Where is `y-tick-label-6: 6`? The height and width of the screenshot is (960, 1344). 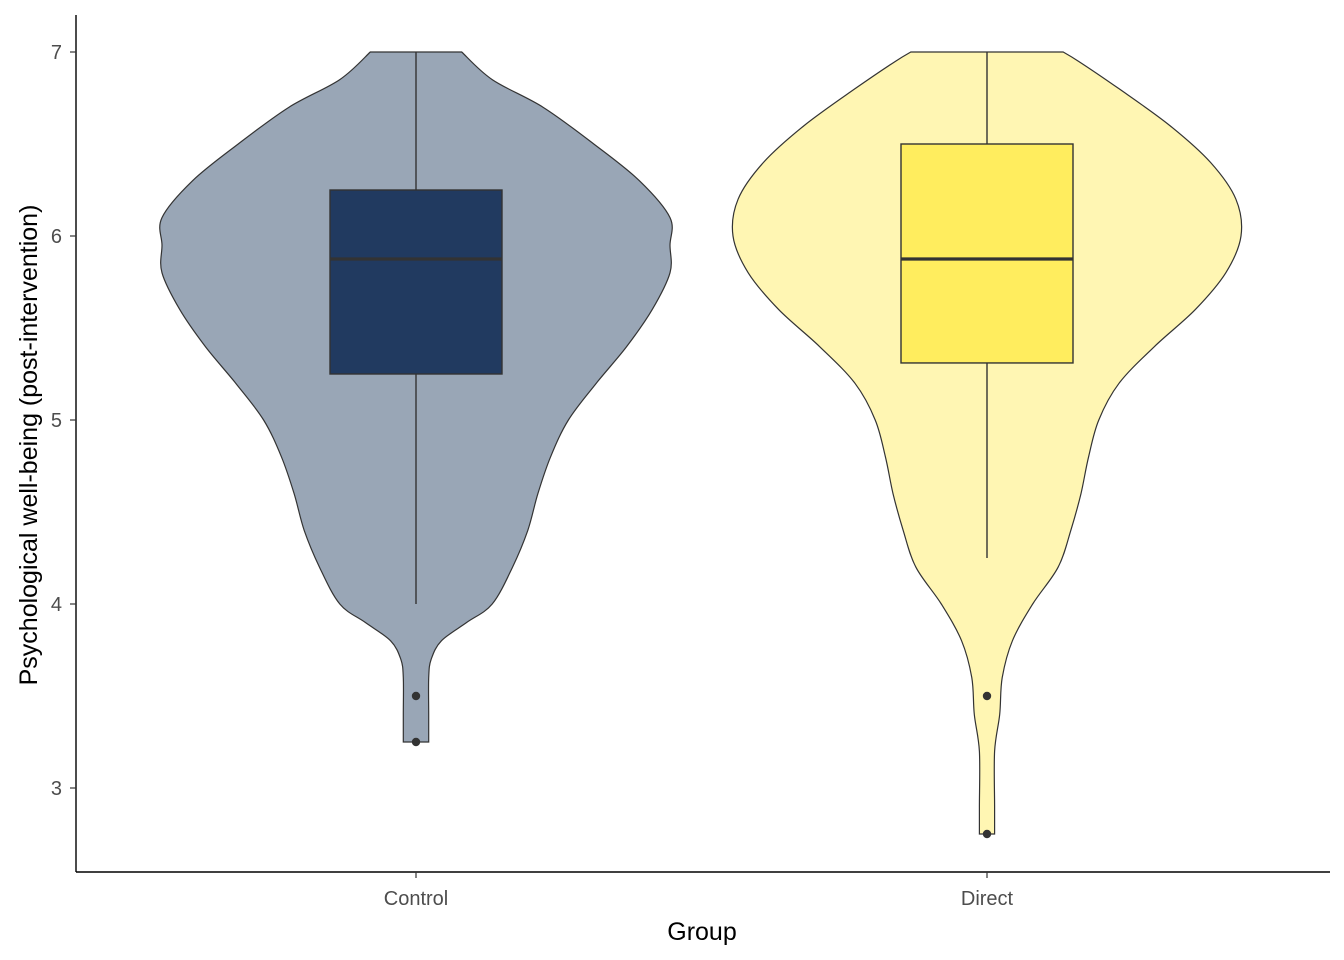 y-tick-label-6: 6 is located at coordinates (56, 237).